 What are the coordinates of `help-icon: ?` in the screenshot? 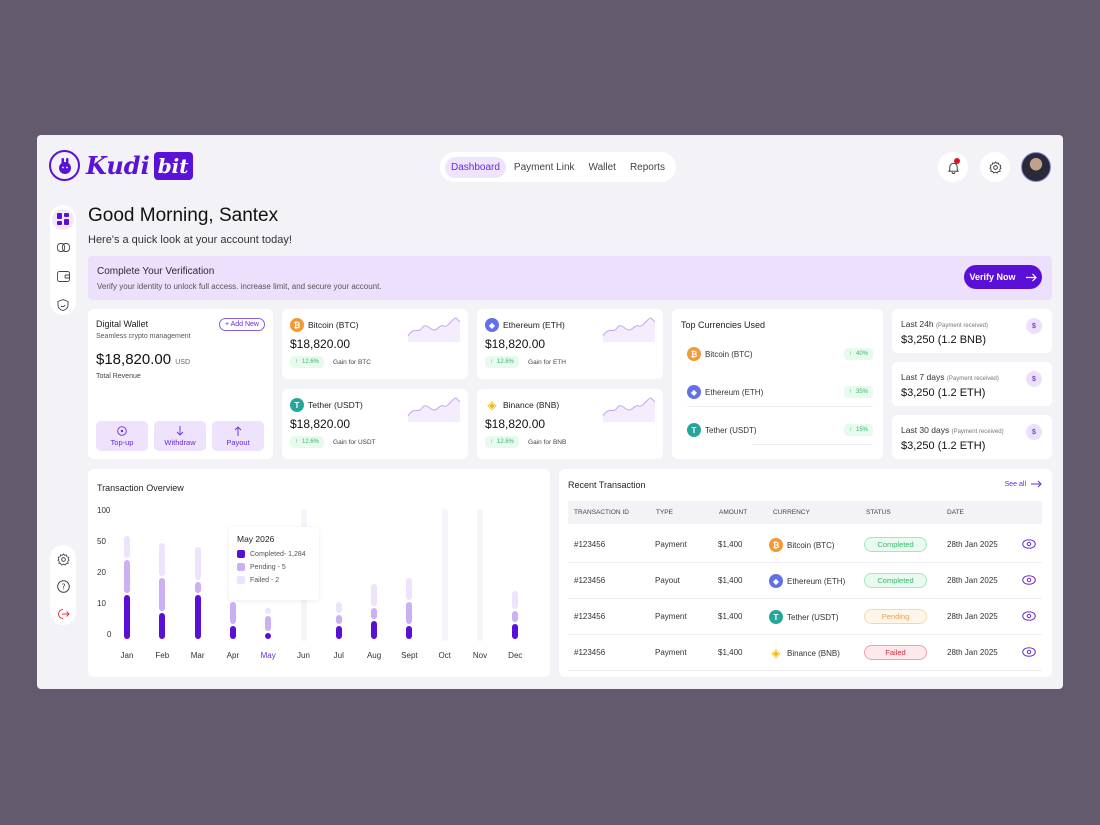 It's located at (63, 587).